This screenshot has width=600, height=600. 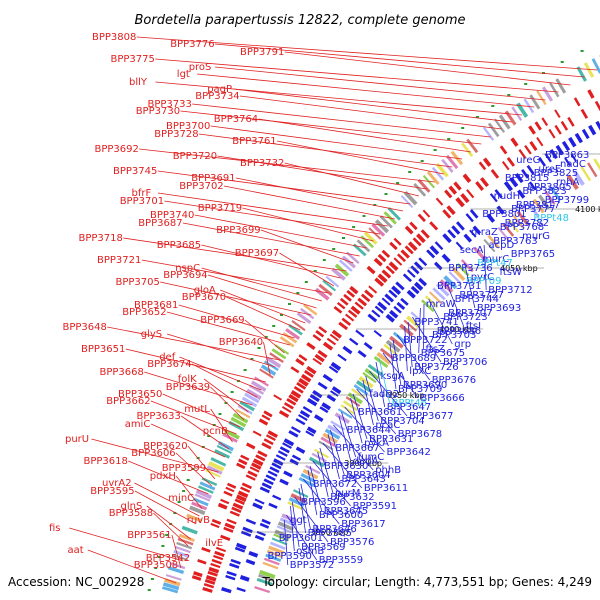 I want to click on gene-label-right: BPPt48, so click(x=551, y=218).